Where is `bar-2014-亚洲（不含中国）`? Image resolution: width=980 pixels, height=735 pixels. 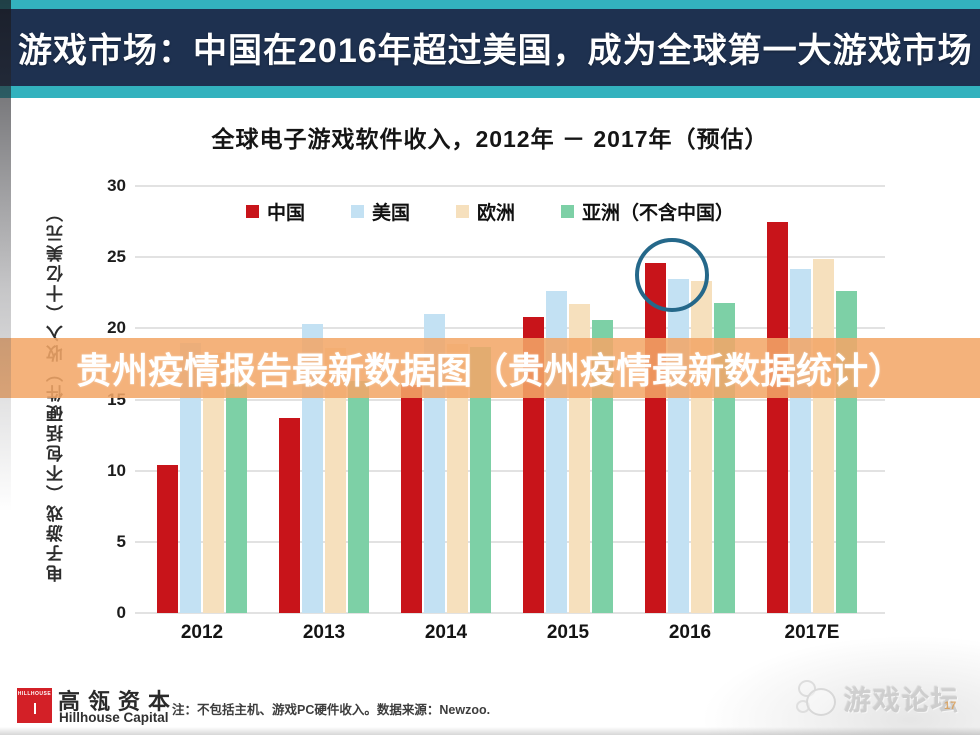
bar-2014-亚洲（不含中国） is located at coordinates (480, 479).